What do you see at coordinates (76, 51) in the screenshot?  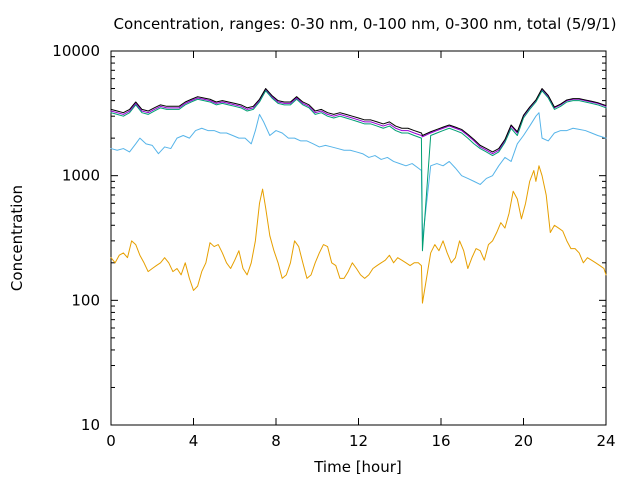 I see `y-tick-label: 10000` at bounding box center [76, 51].